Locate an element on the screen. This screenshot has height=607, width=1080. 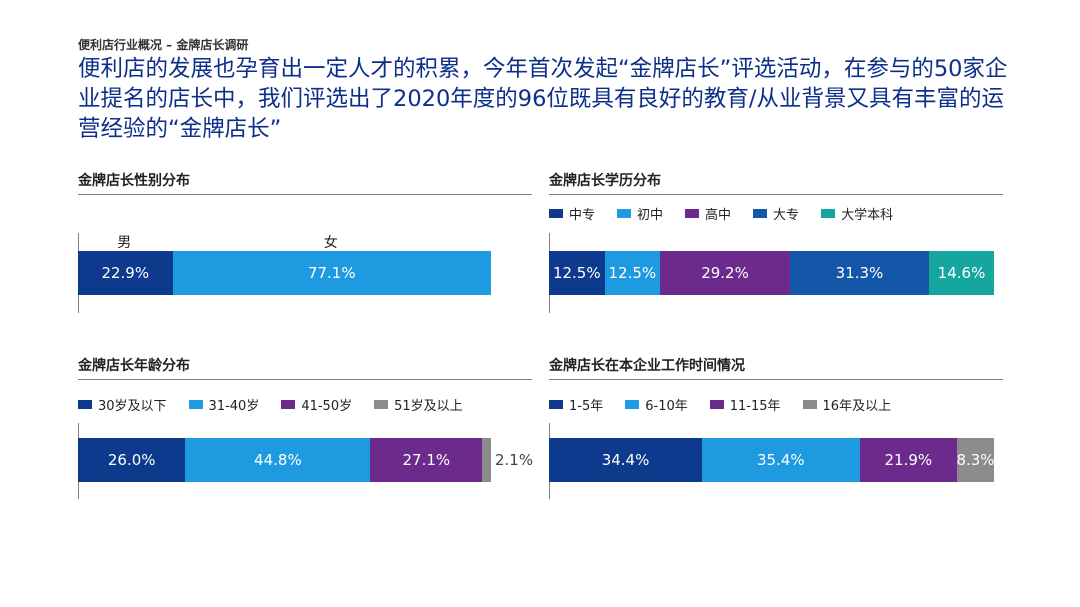
bar-segment: 44.8% is located at coordinates (278, 460).